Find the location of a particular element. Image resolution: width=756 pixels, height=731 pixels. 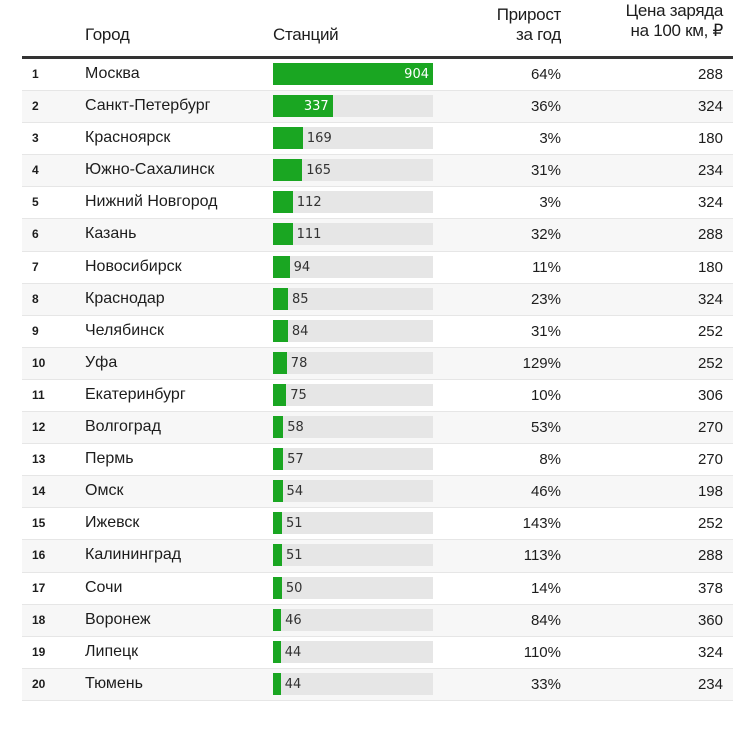

growth-cell: 14% is located at coordinates (545, 588).